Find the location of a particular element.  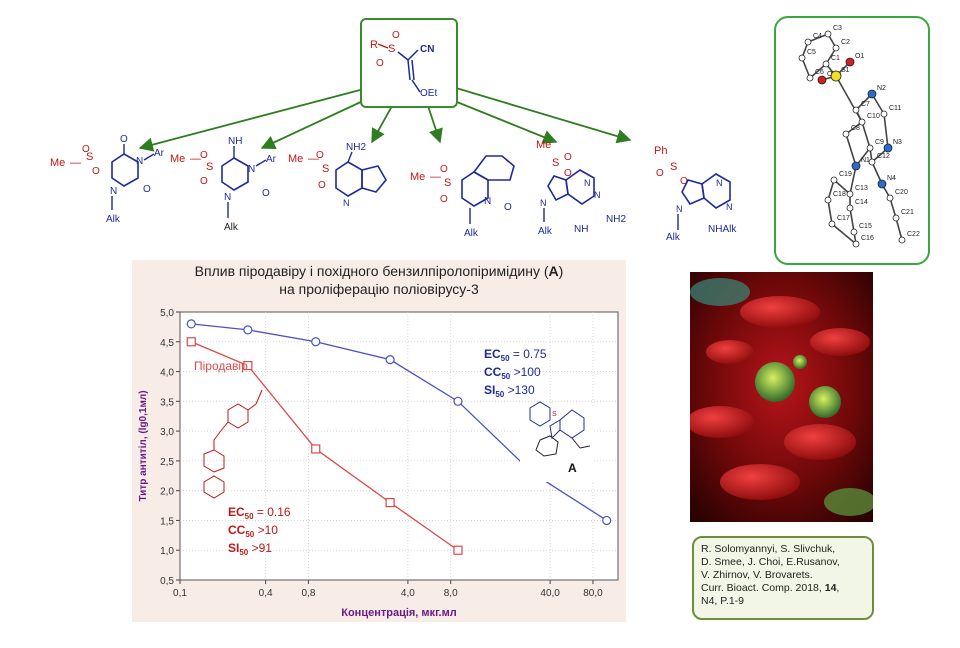

compound-4: Me — S O O N O Alk is located at coordinates (462, 197).